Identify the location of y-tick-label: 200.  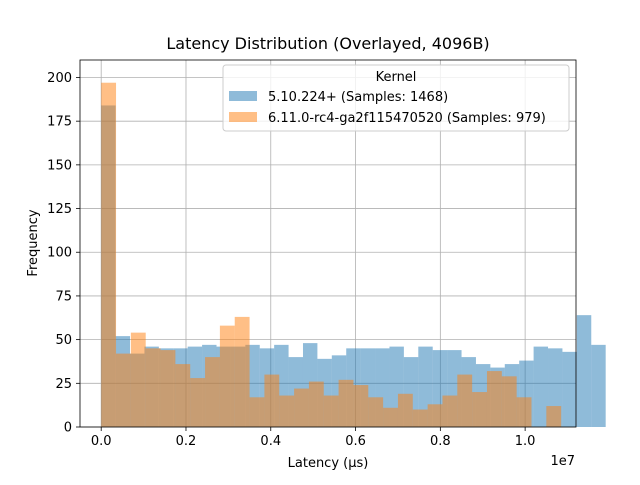
(59, 78).